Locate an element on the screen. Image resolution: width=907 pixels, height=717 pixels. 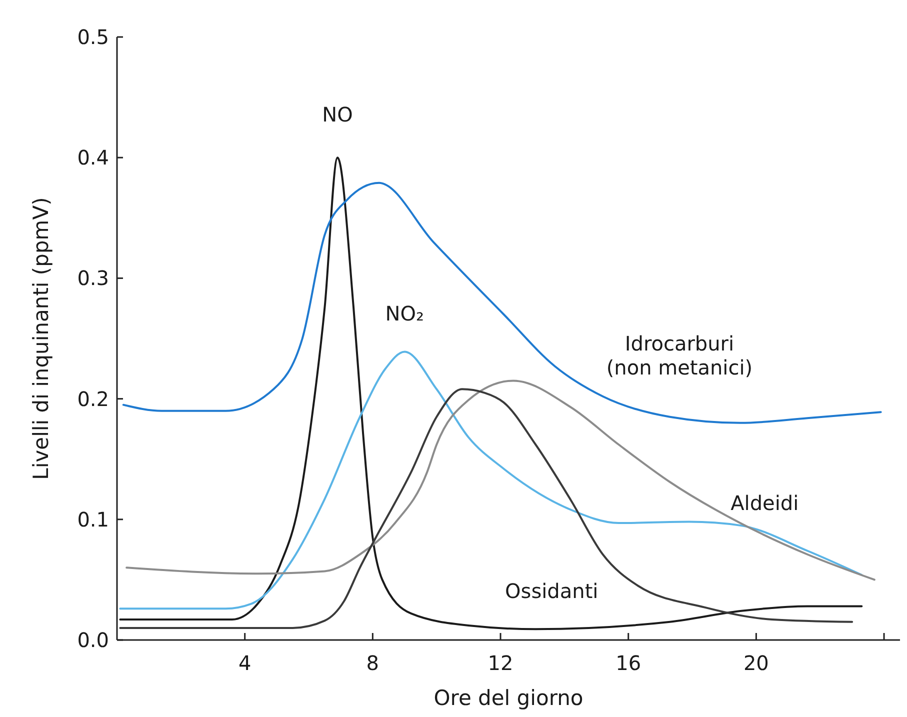
x-tick-label: 20 is located at coordinates (756, 663).